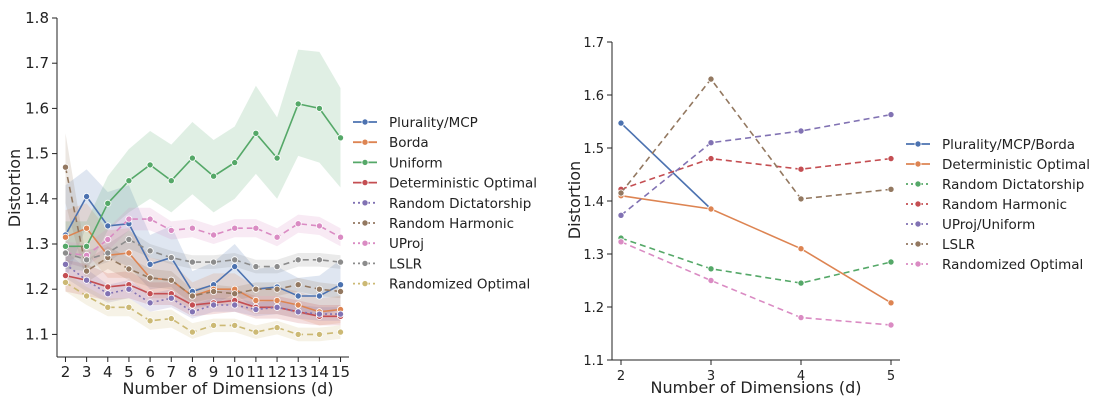  What do you see at coordinates (463, 184) in the screenshot?
I see `legend-entry: Deterministic Optimal` at bounding box center [463, 184].